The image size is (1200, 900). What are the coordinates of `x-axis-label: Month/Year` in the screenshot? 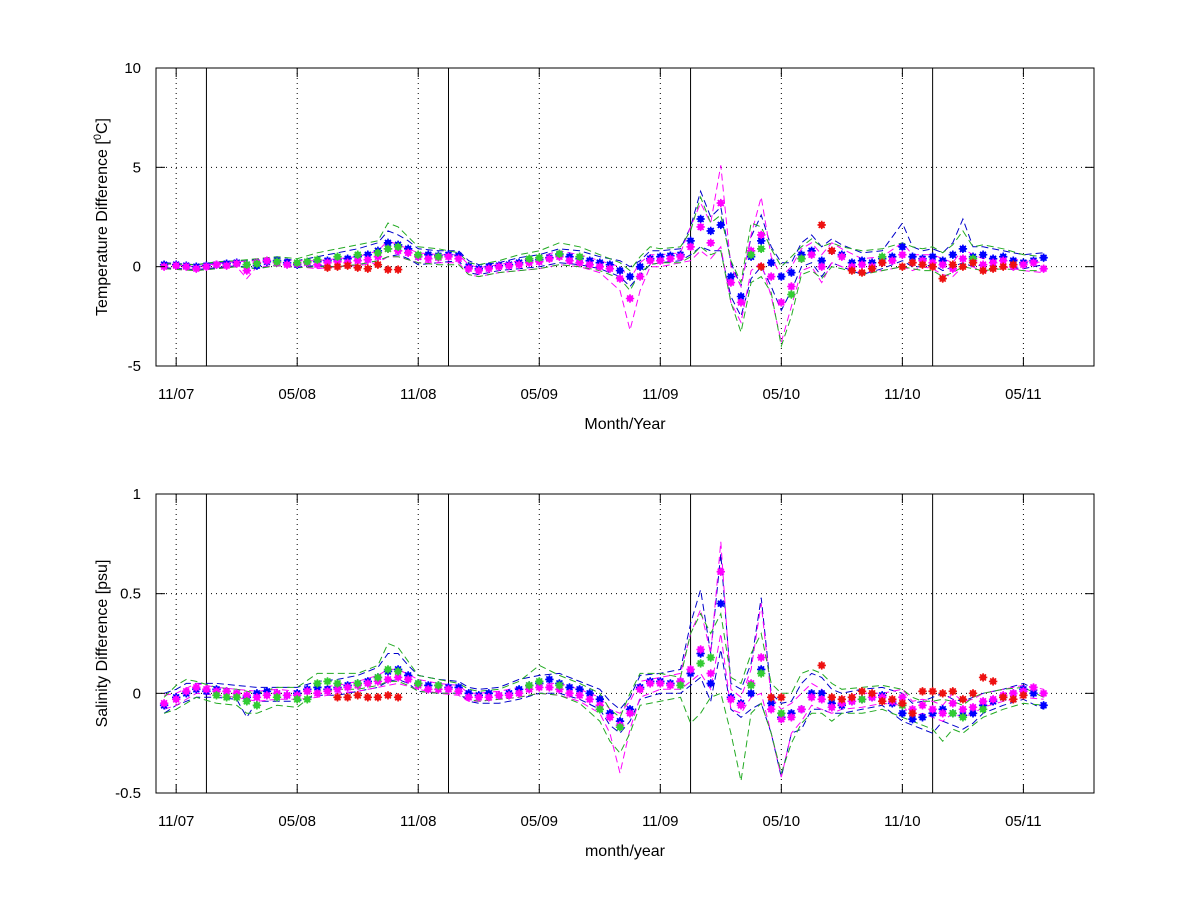 It's located at (625, 424).